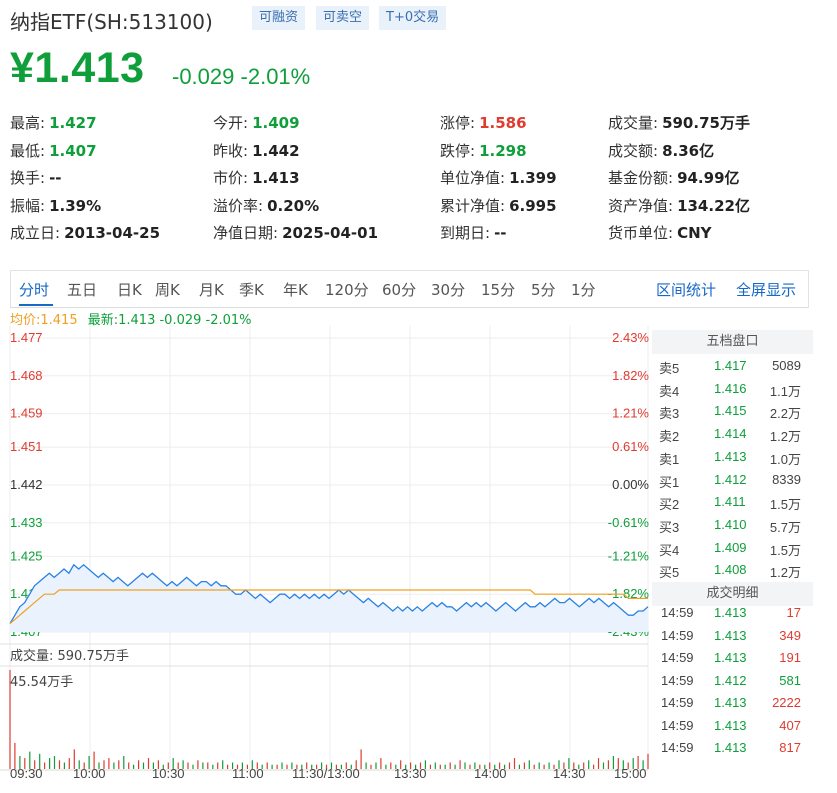  I want to click on quote-value: 1.407, so click(73, 151).